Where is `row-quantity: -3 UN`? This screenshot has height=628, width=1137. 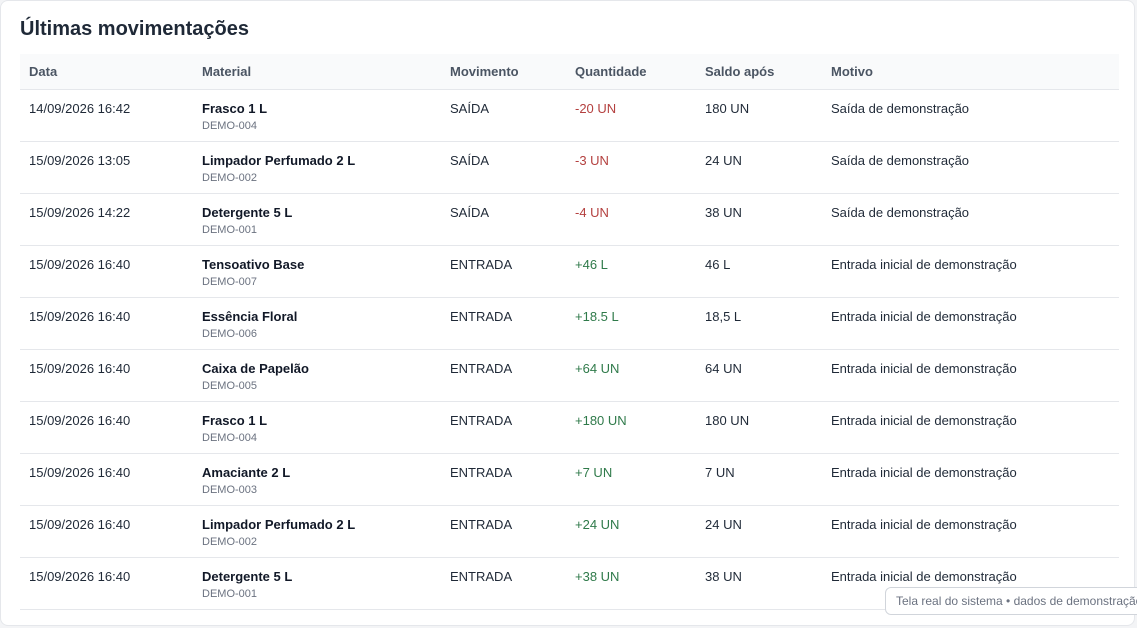
row-quantity: -3 UN is located at coordinates (631, 167).